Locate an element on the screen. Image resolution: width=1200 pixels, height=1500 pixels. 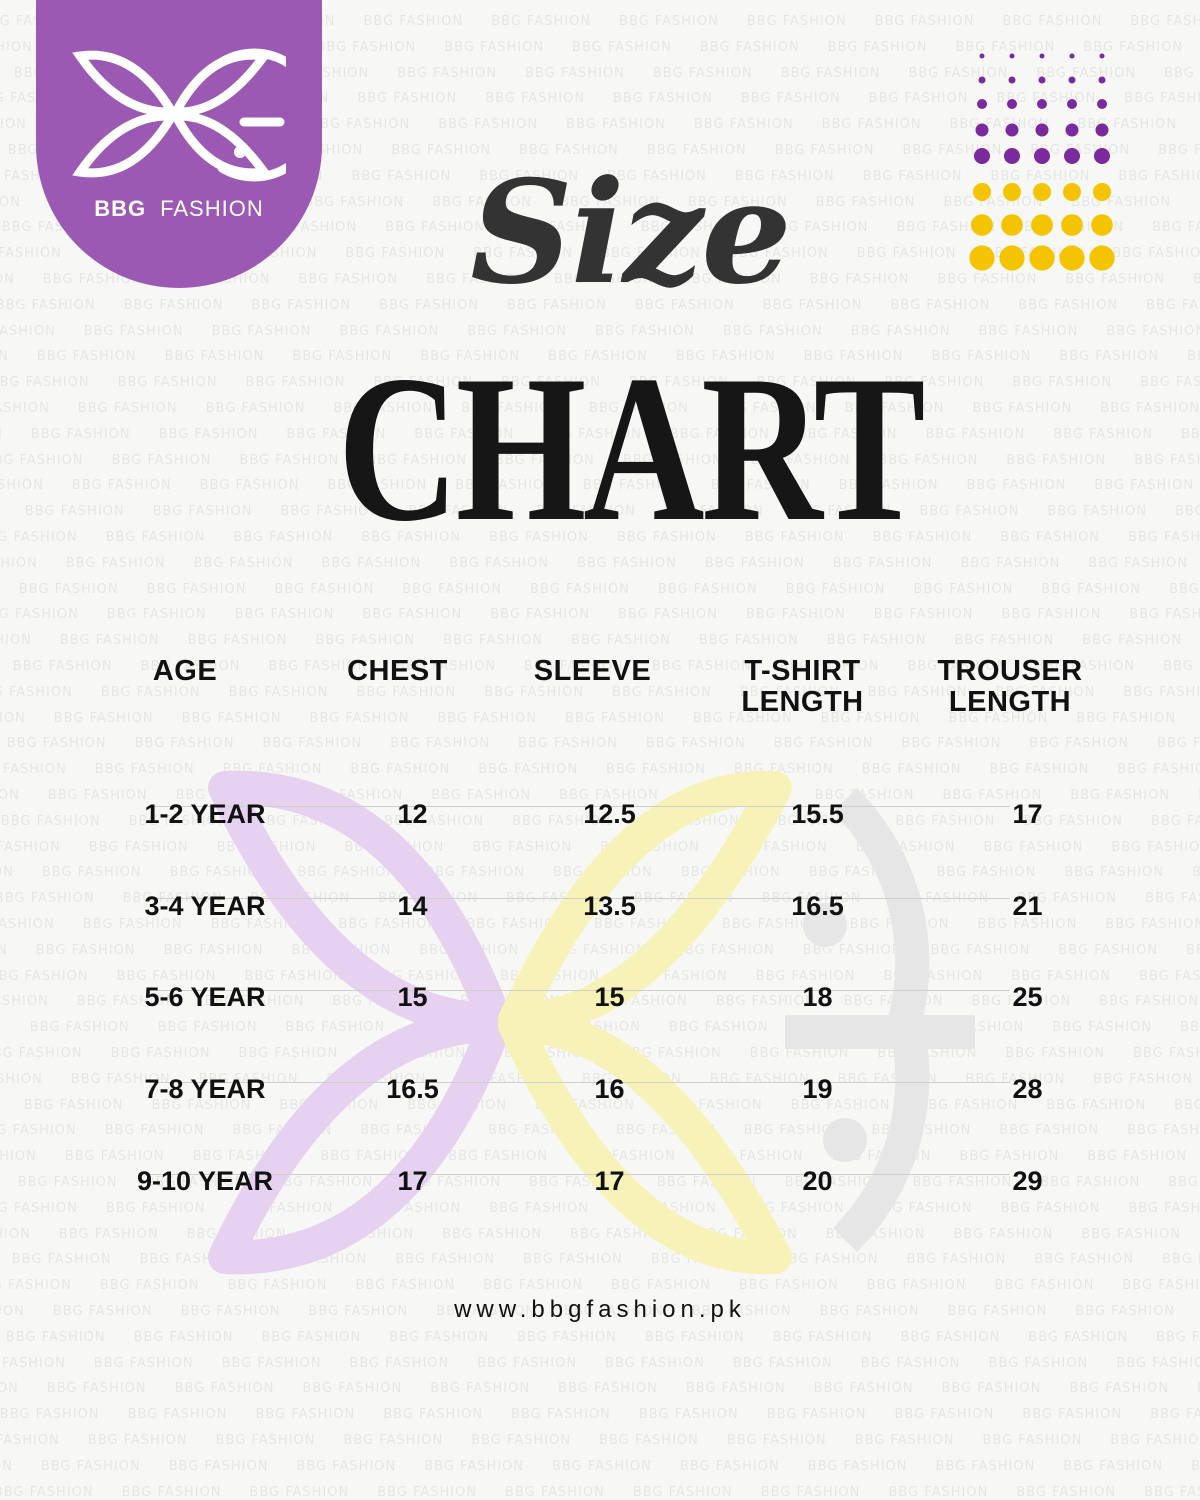
cell-age: 9-10 YEAR is located at coordinates (205, 1181).